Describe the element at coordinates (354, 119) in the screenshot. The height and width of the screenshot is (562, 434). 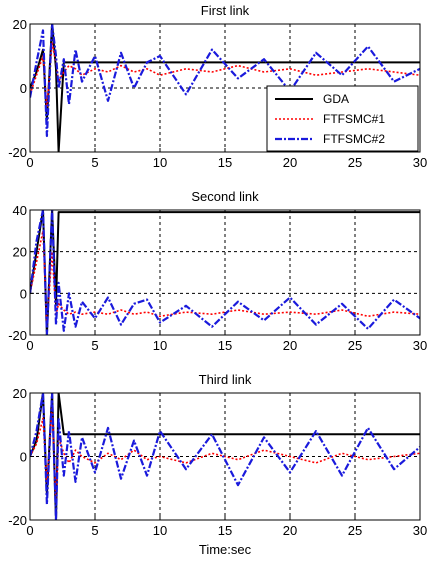
I see `legend-label-2: FTFSMC#1` at that location.